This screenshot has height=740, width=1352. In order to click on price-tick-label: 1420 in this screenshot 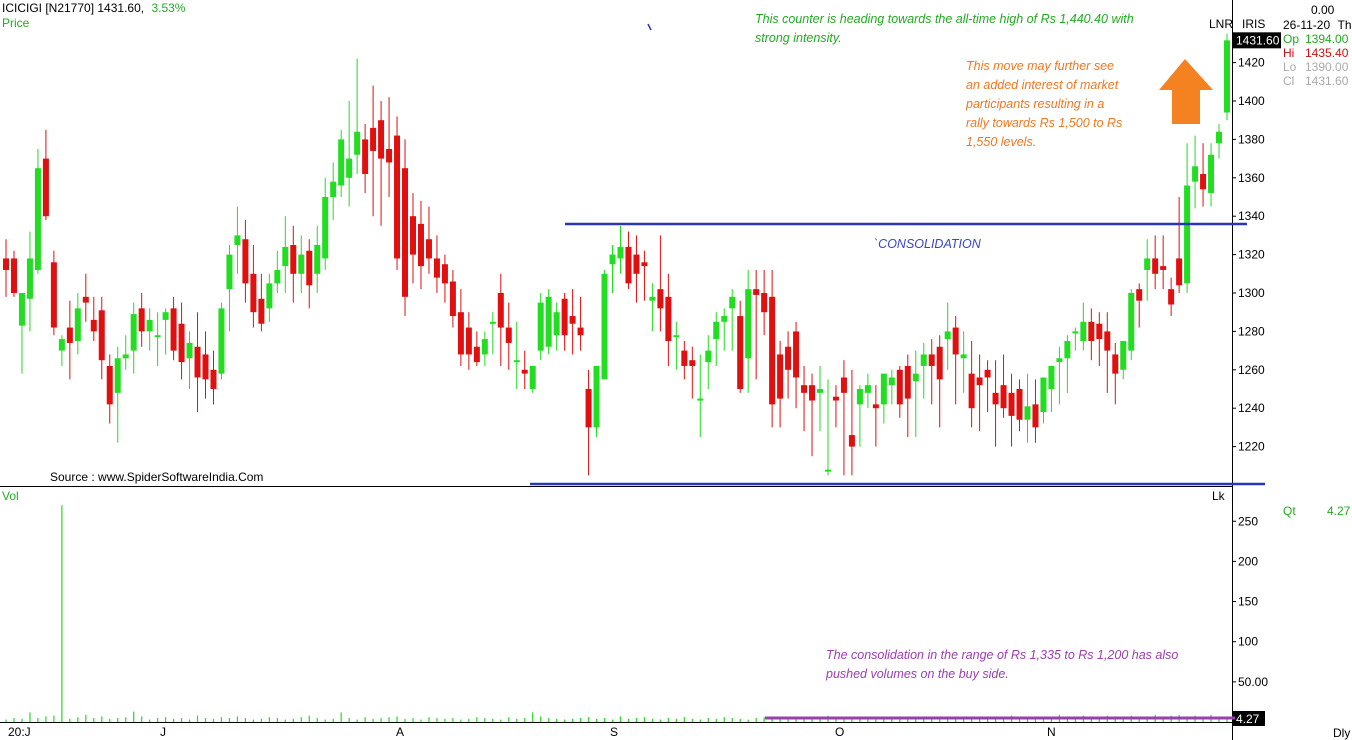, I will do `click(1251, 63)`.